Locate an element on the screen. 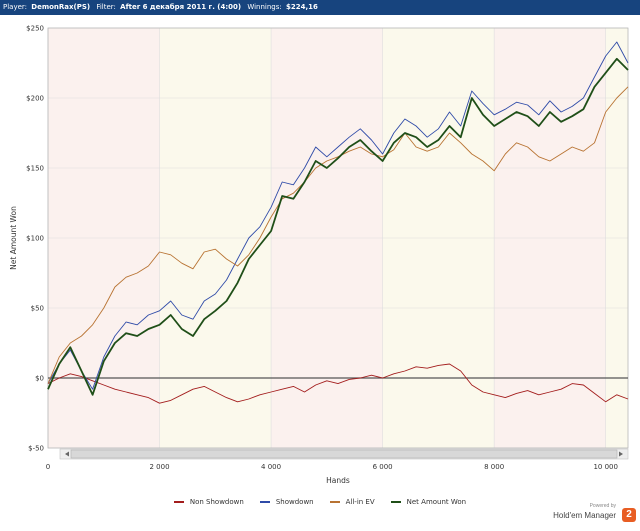 This screenshot has height=531, width=640. horizontal-scrollbar is located at coordinates (344, 454).